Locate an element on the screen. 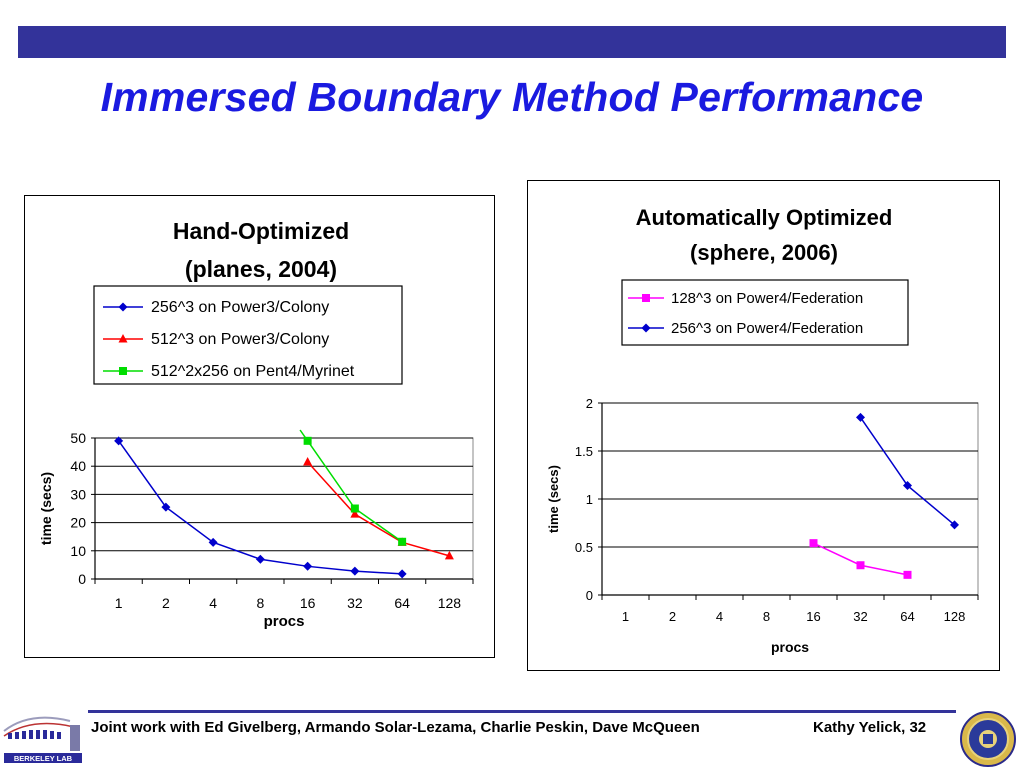  berkeley-lab-logo: BERKELEY LAB is located at coordinates (42, 739).